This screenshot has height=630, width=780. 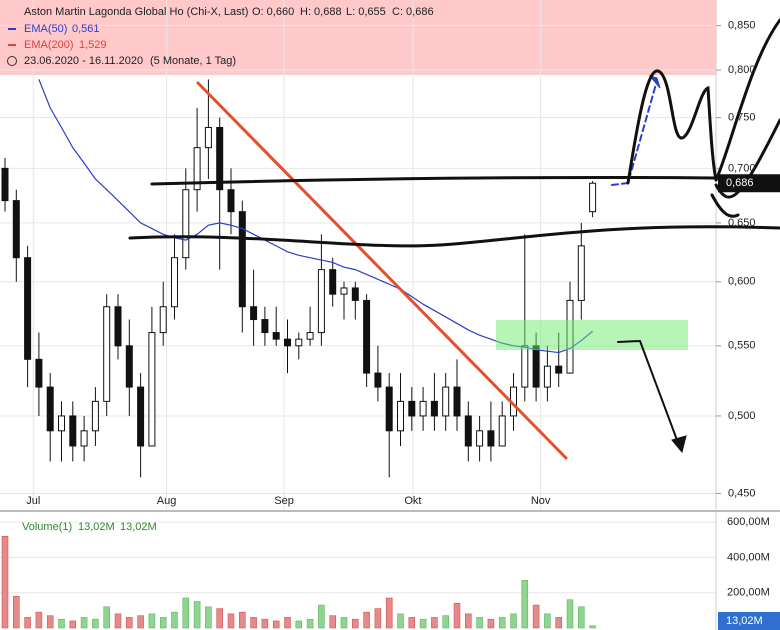 What do you see at coordinates (742, 118) in the screenshot?
I see `y-tick-label: 0,750` at bounding box center [742, 118].